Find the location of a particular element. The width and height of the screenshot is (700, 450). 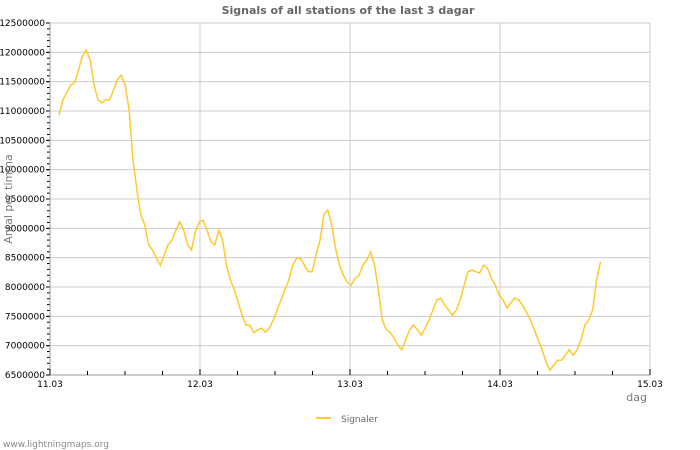

y-tick-label: 11000000 is located at coordinates (22, 112).